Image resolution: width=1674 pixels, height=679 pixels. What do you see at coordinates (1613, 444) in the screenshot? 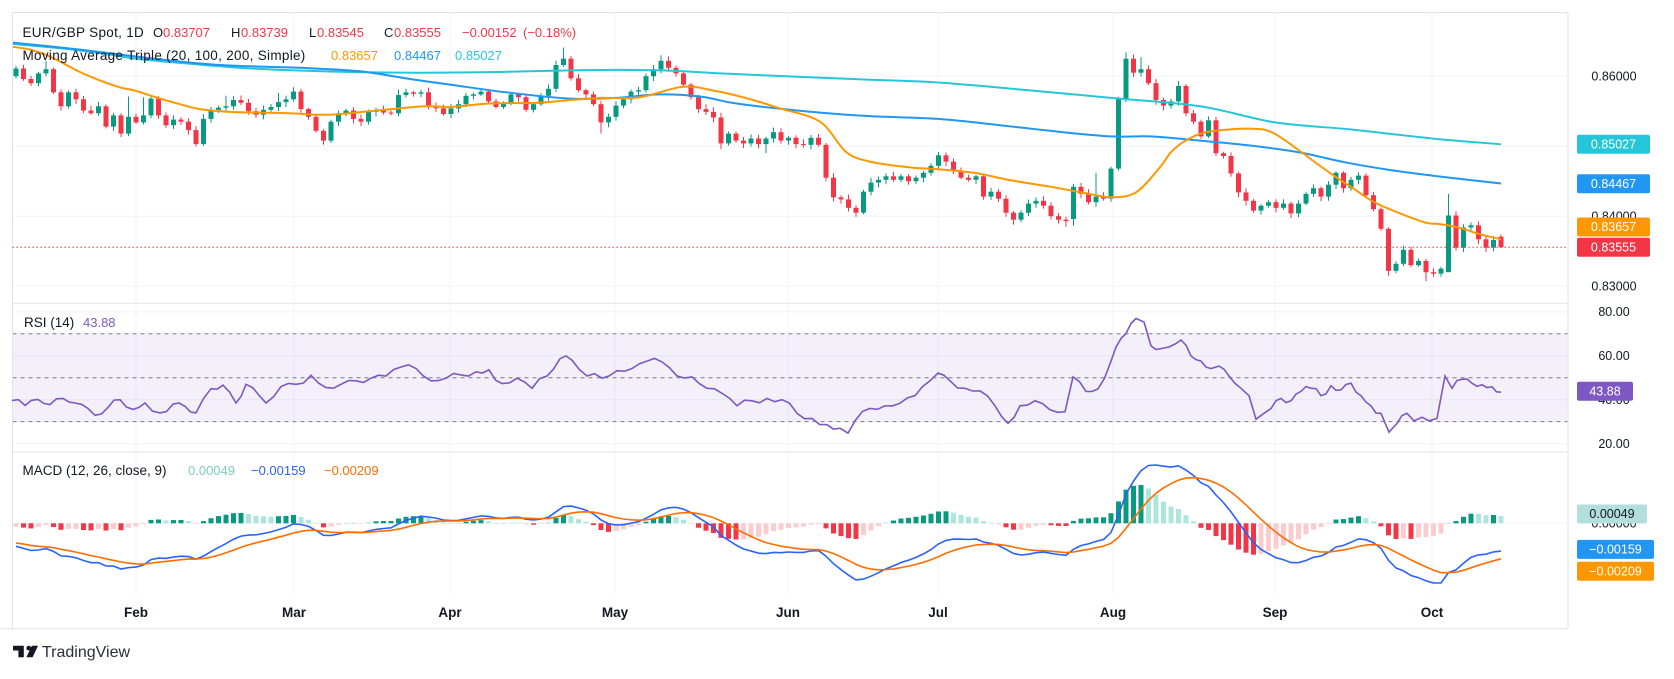
I see `svg-text: 20.00` at bounding box center [1613, 444].